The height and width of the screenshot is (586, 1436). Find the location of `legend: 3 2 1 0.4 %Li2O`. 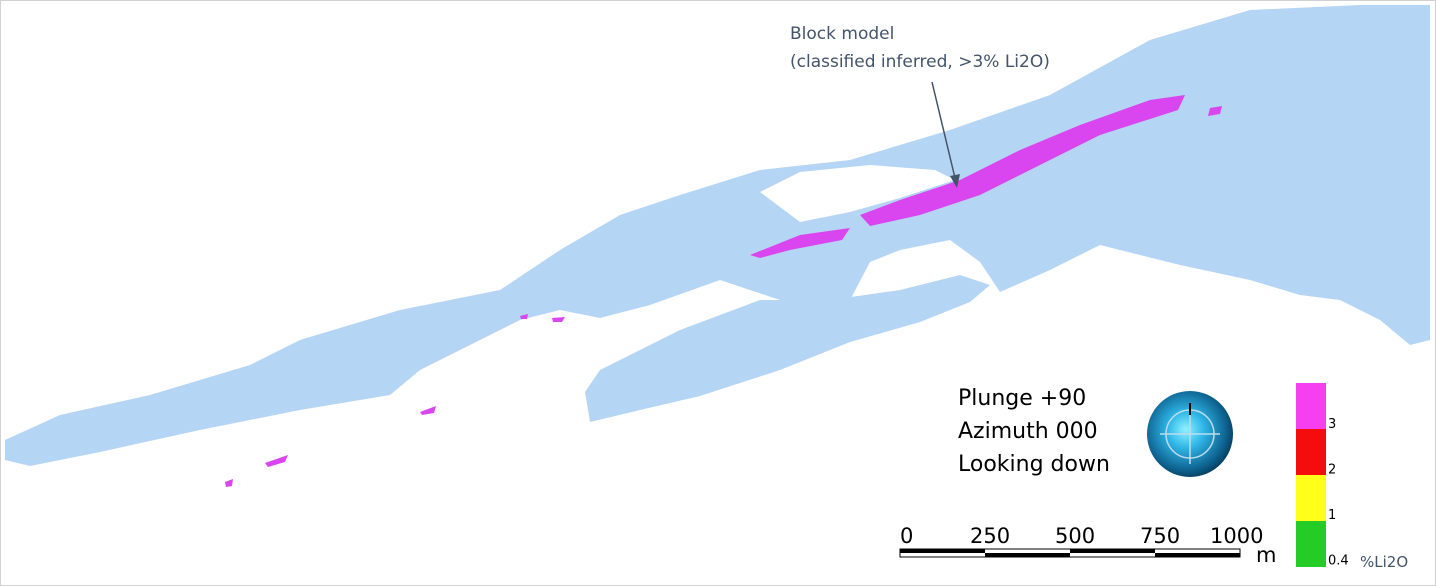

legend: 3 2 1 0.4 %Li2O is located at coordinates (1352, 477).